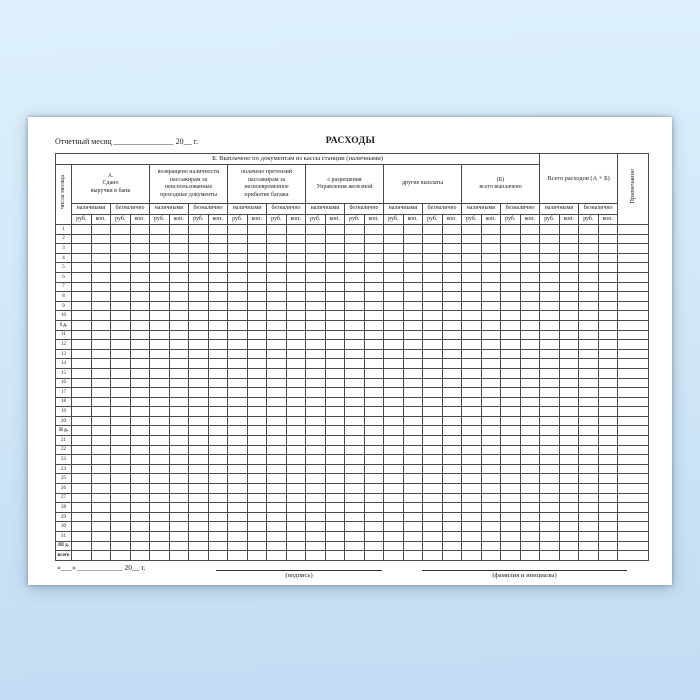 This screenshot has height=700, width=700. What do you see at coordinates (63, 402) in the screenshot?
I see `day-row-label: 18` at bounding box center [63, 402].